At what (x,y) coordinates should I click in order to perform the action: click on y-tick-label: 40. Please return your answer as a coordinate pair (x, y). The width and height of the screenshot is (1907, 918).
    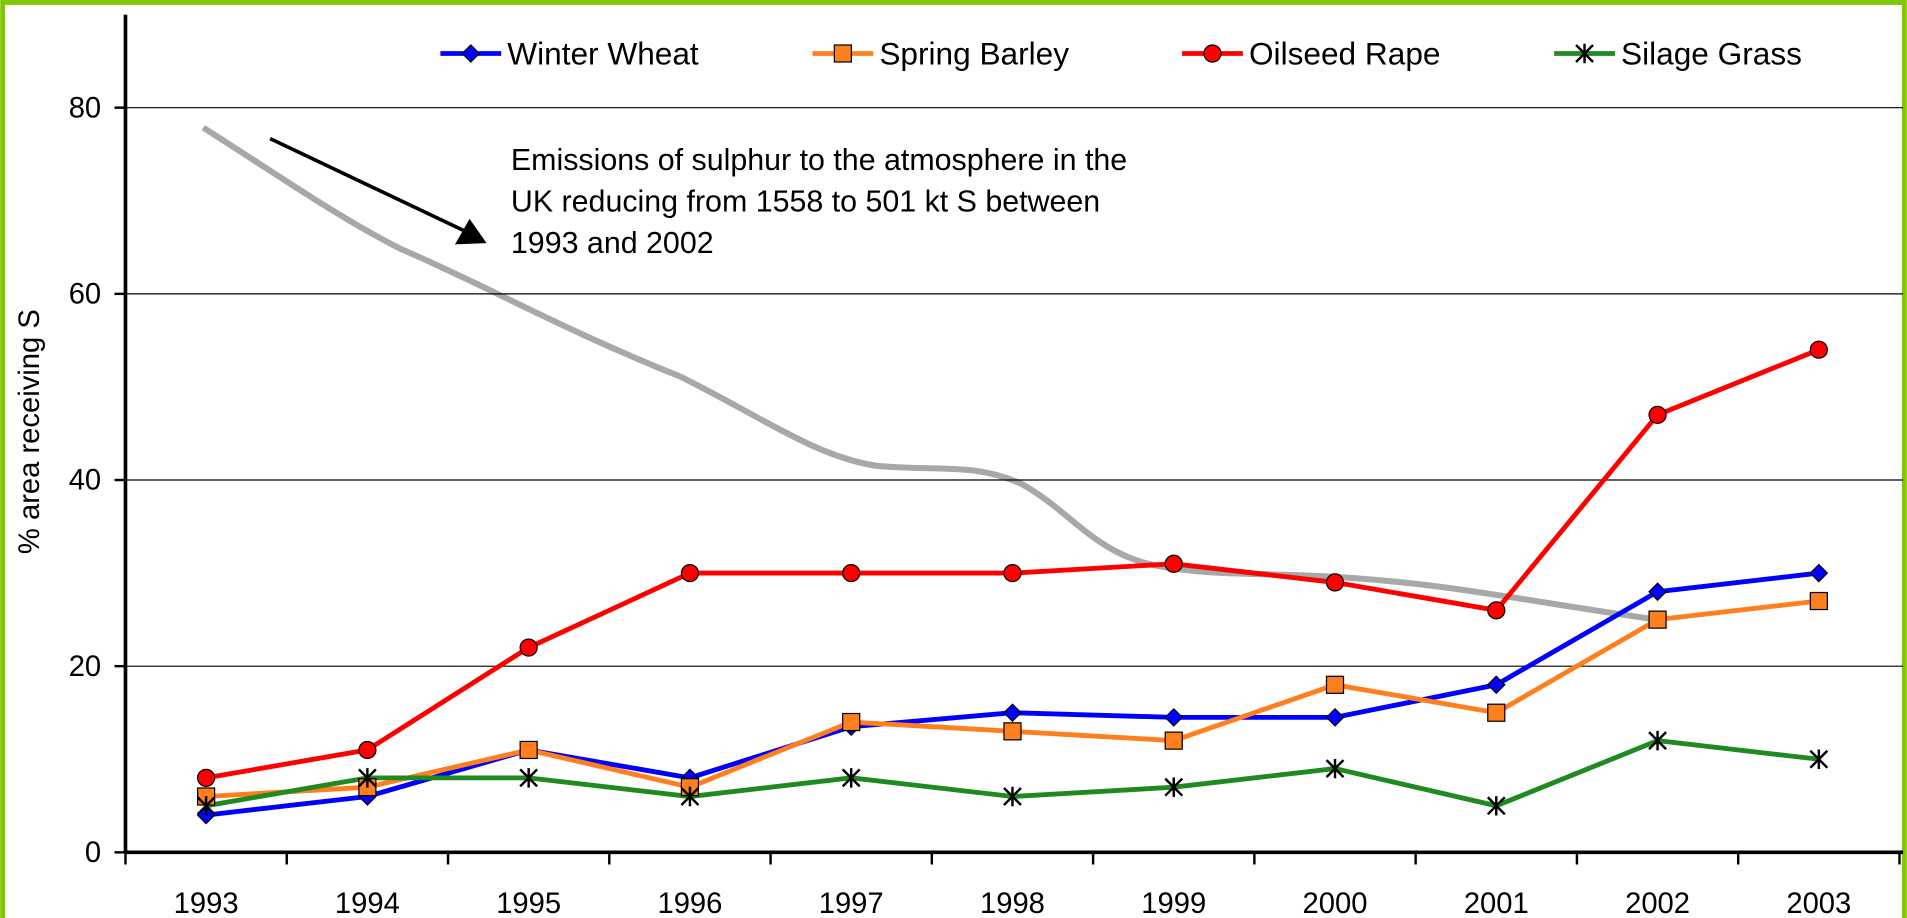
    Looking at the image, I should click on (85, 481).